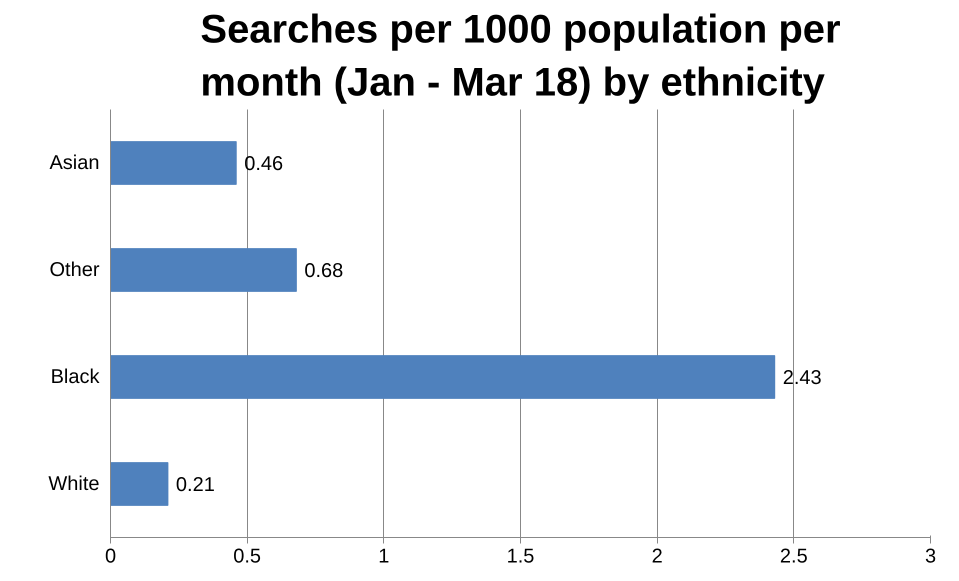 This screenshot has height=581, width=959. Describe the element at coordinates (794, 557) in the screenshot. I see `x-tick-label: 2.5` at that location.